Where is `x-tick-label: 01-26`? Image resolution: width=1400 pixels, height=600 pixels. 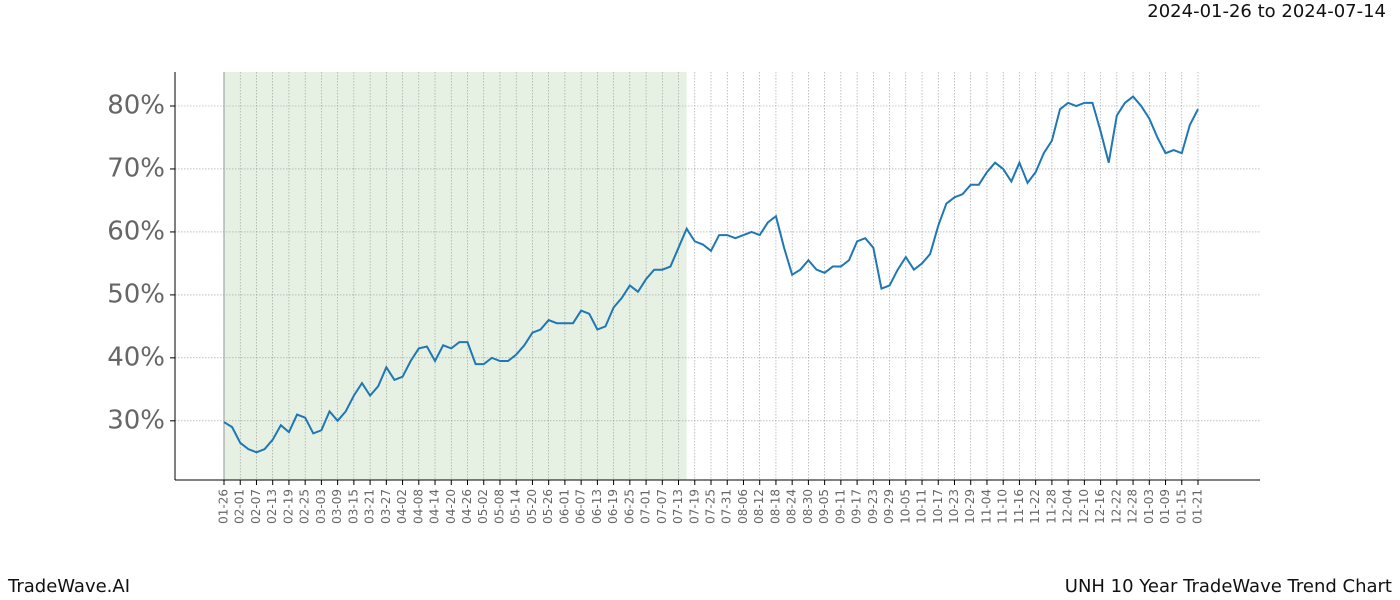 x-tick-label: 01-26 is located at coordinates (224, 506).